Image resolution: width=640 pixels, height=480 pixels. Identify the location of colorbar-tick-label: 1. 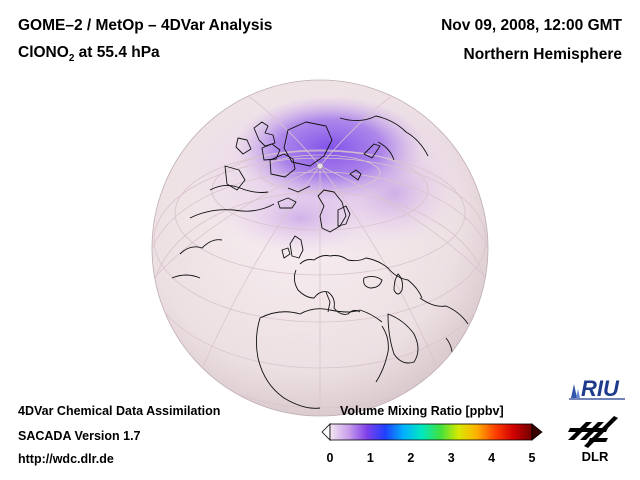
(370, 458).